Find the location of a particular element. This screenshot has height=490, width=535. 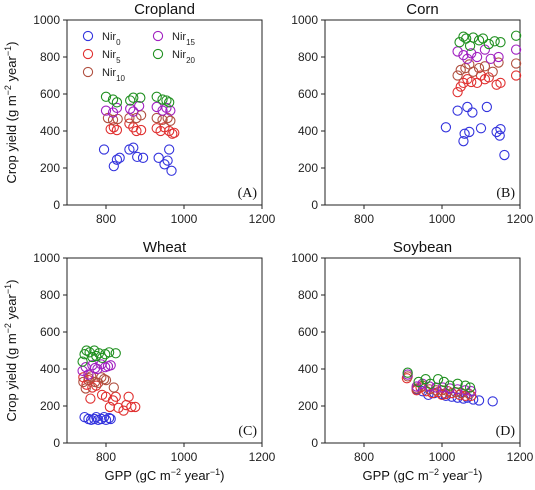

legend-label: Nir0 is located at coordinates (111, 39).